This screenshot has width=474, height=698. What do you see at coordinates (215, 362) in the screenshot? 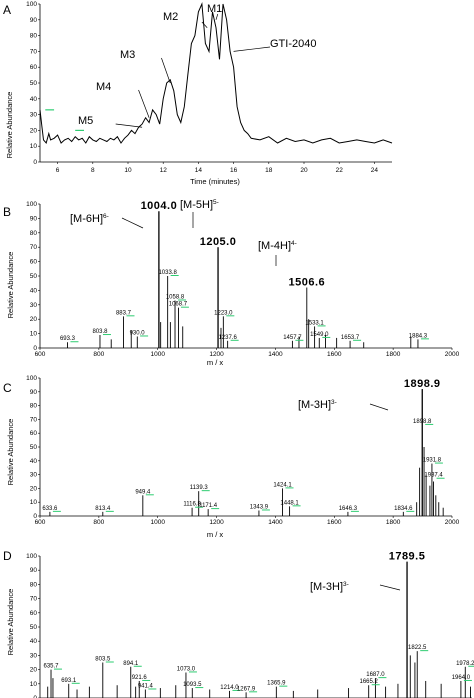
I see `panel-b-xlabel: m / x` at bounding box center [215, 362].